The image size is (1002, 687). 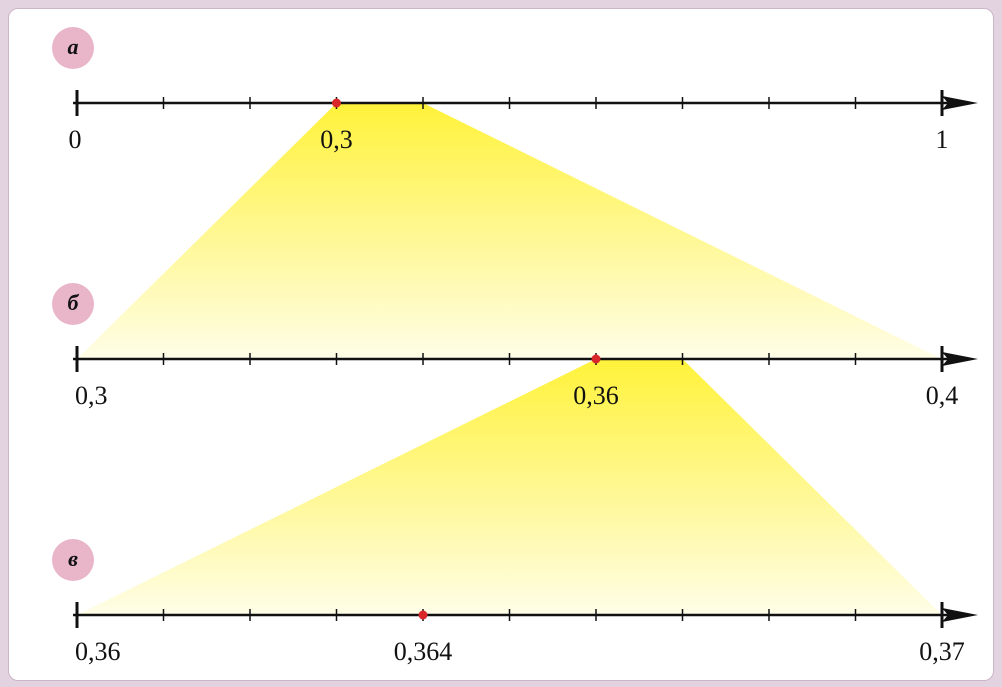 What do you see at coordinates (336, 139) in the screenshot?
I see `point-label: 0,3` at bounding box center [336, 139].